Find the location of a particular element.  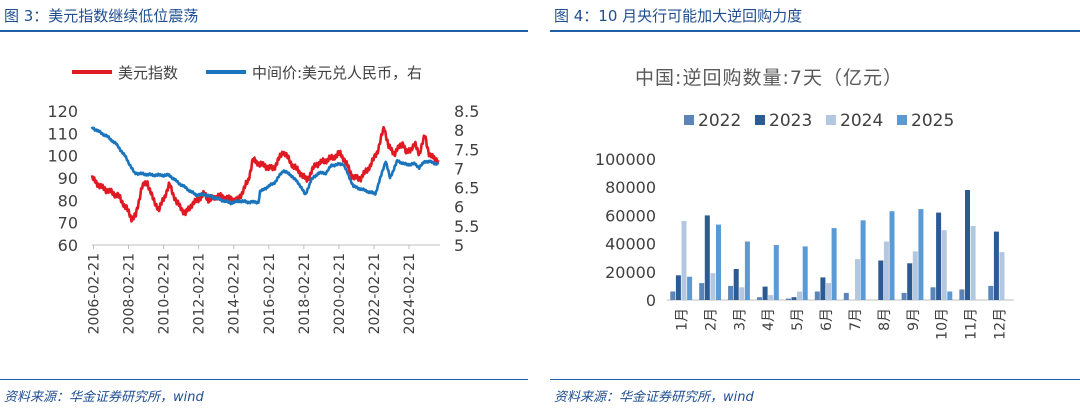

right-bars is located at coordinates (837, 245).